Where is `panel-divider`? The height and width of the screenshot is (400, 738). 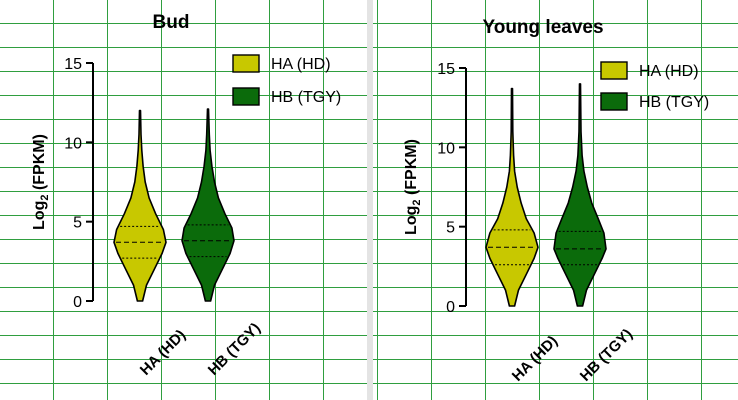 panel-divider is located at coordinates (370, 200).